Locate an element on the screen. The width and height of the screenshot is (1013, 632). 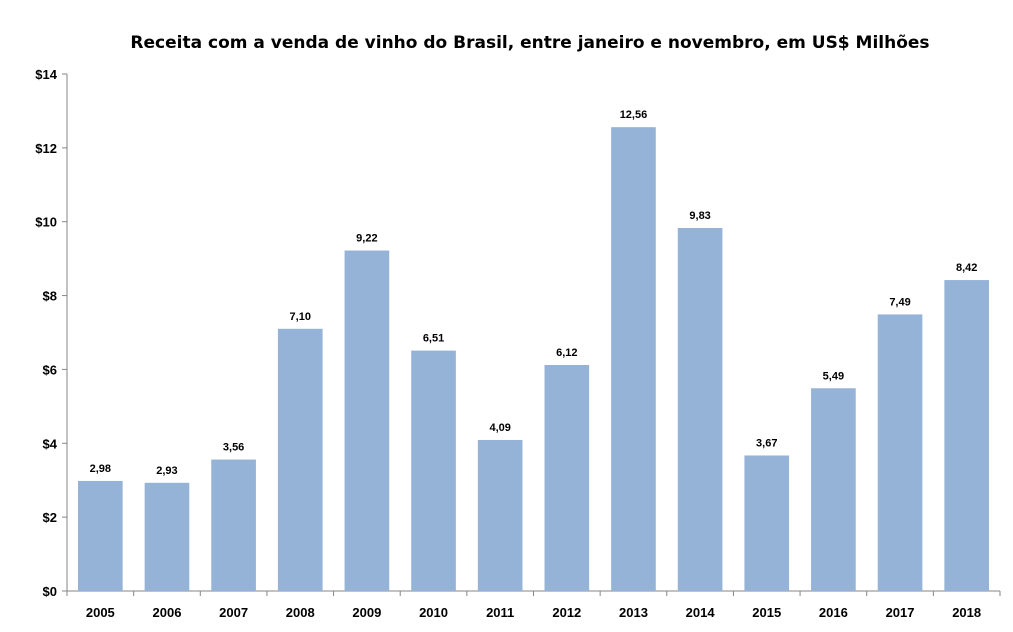
bar-2013 is located at coordinates (633, 359).